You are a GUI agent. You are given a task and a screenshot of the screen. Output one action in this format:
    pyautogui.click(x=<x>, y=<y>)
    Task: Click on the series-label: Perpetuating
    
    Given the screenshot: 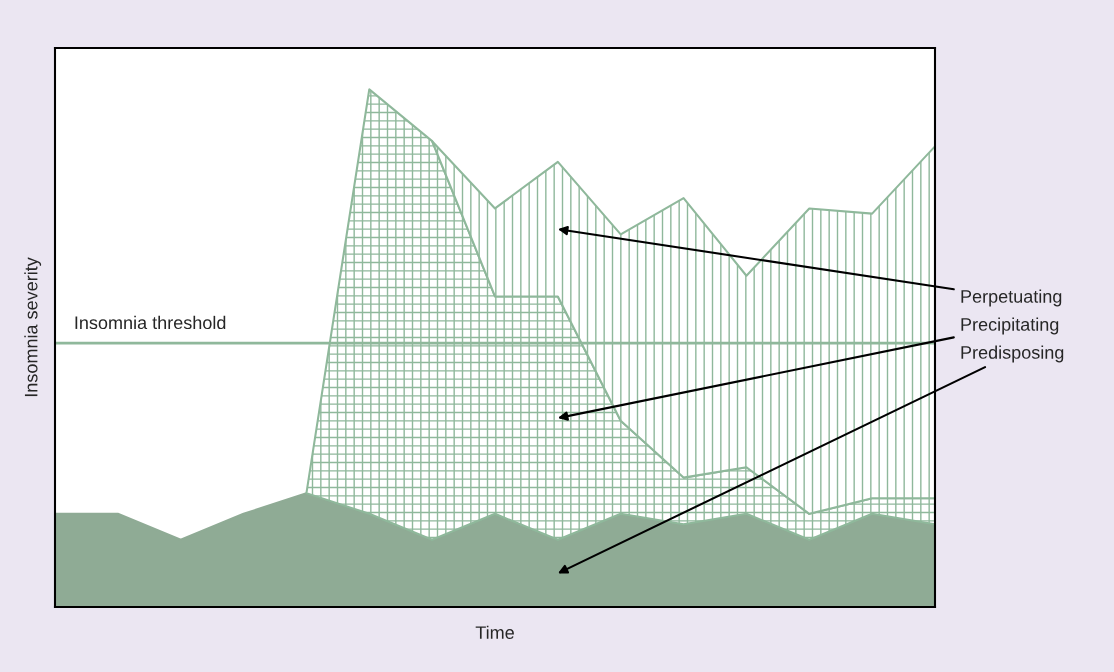 What is the action you would take?
    pyautogui.click(x=1011, y=298)
    